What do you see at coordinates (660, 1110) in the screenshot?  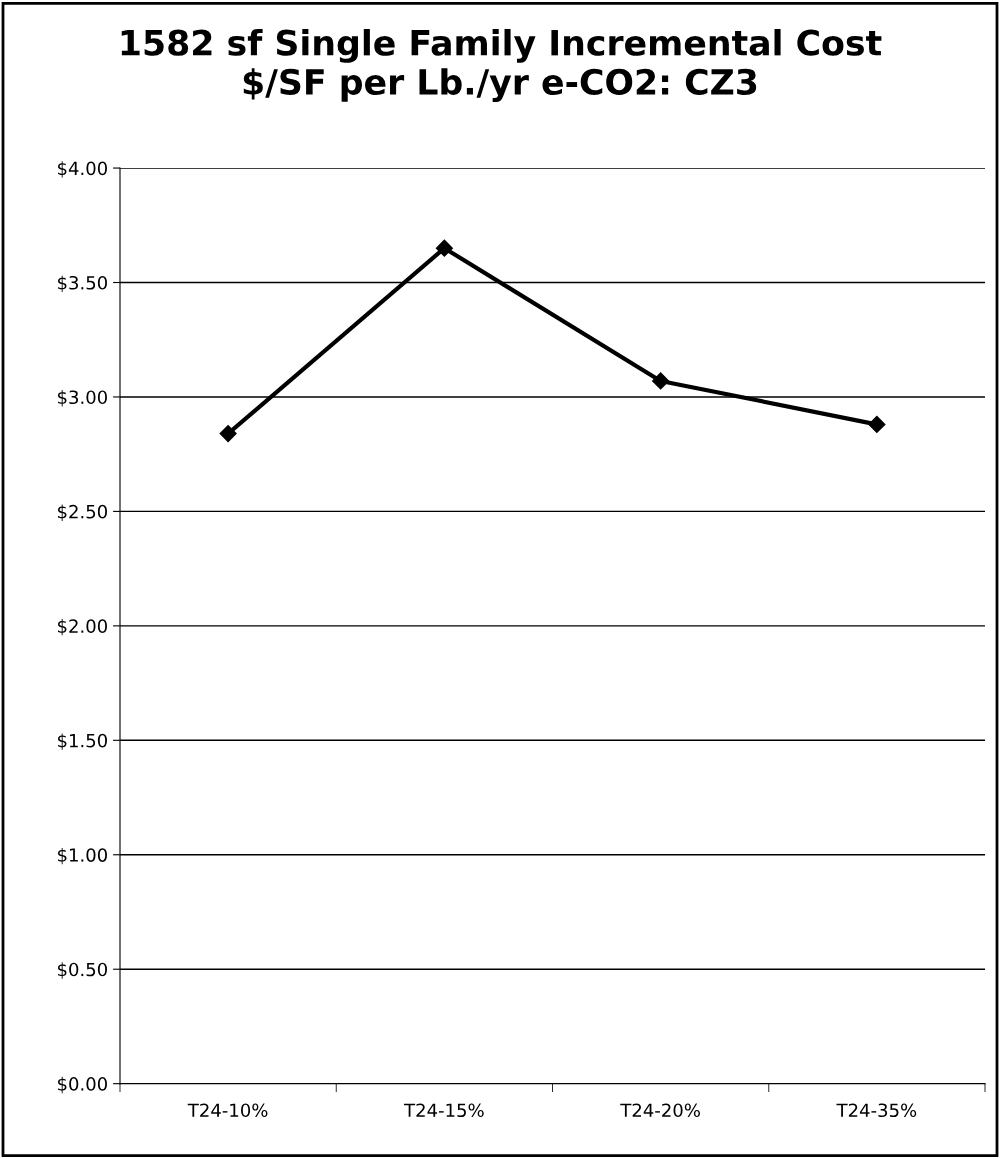 I see `x-tick-label: T24-20%` at bounding box center [660, 1110].